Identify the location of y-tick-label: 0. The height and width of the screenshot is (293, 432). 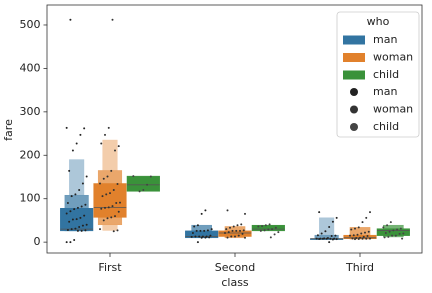
(37, 241).